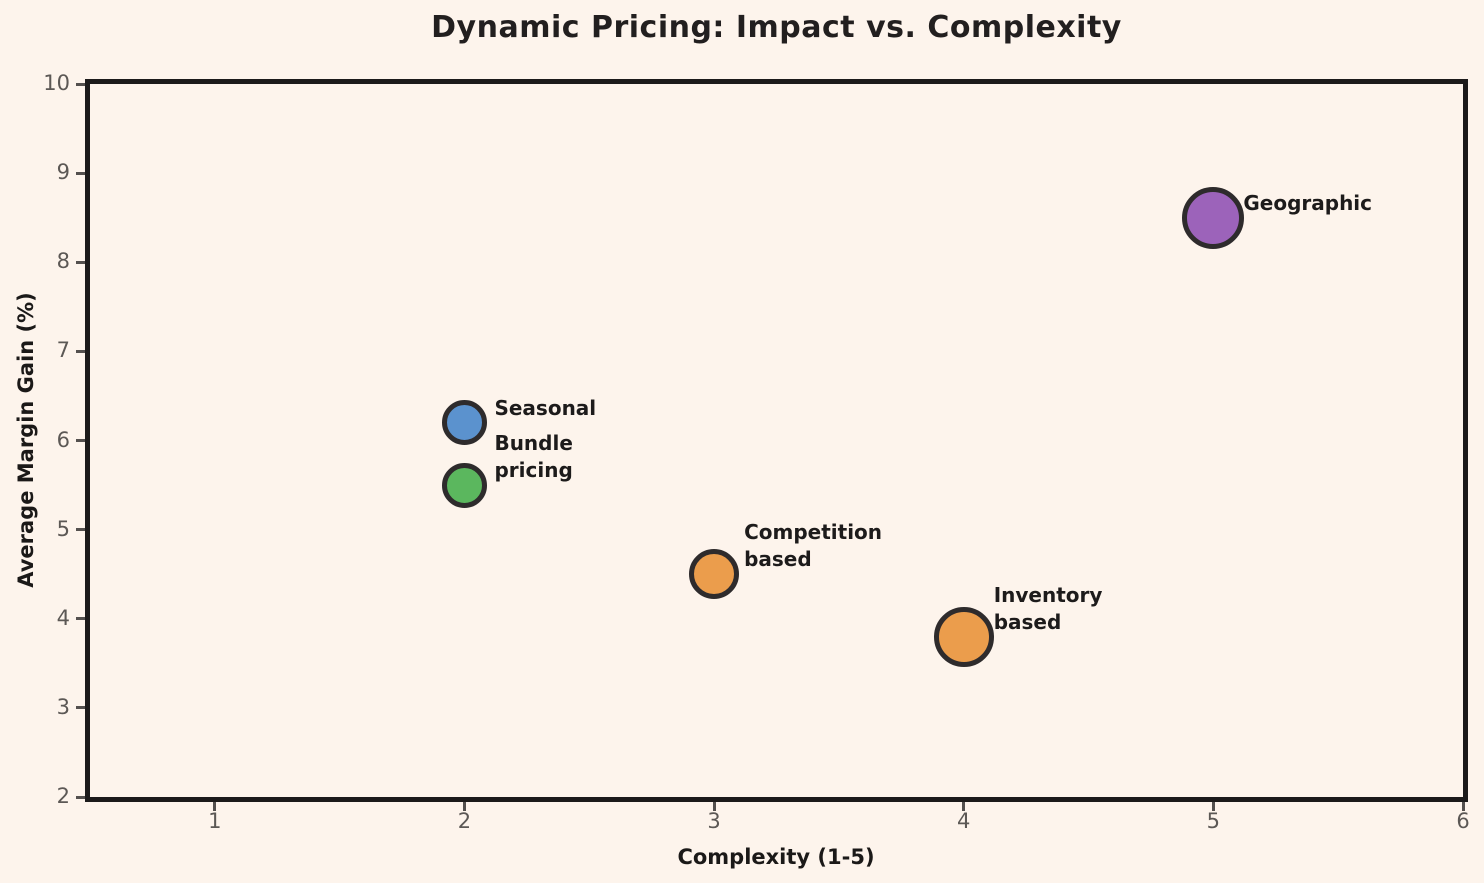 This screenshot has height=883, width=1484. Describe the element at coordinates (63, 796) in the screenshot. I see `y-tick-label-2: 2` at that location.